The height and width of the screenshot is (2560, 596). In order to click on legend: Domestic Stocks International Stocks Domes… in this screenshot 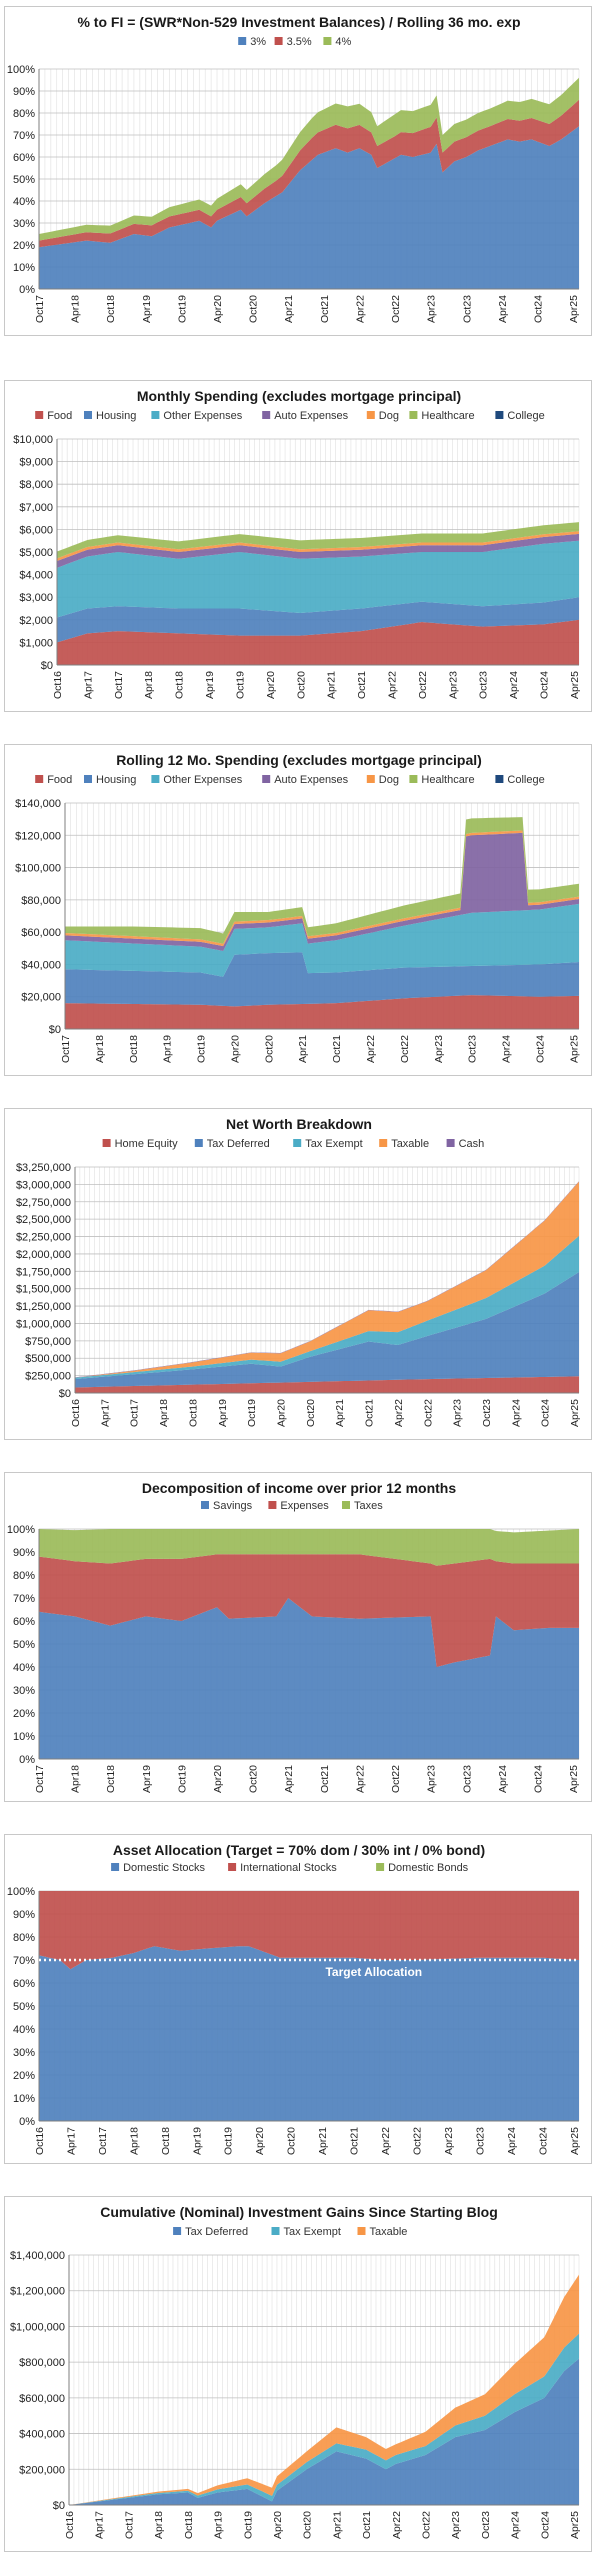, I will do `click(290, 1868)`.